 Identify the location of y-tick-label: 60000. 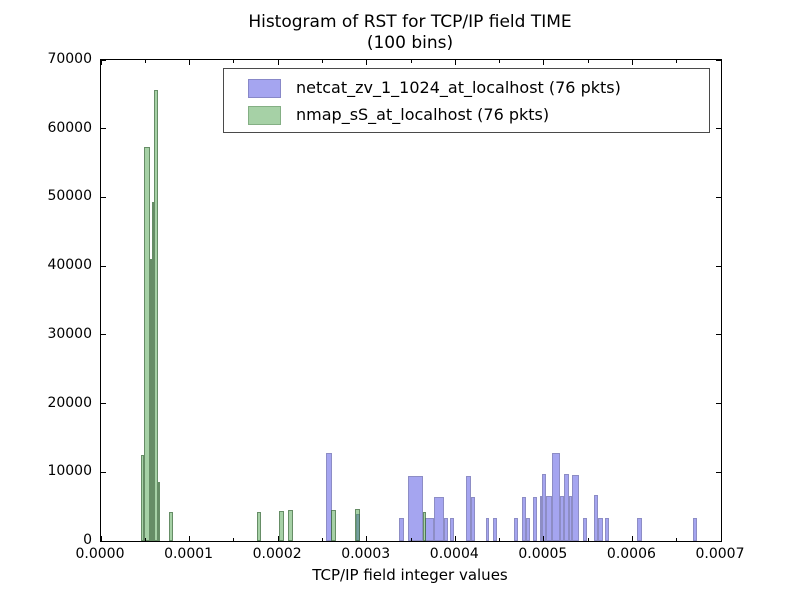
(69, 127).